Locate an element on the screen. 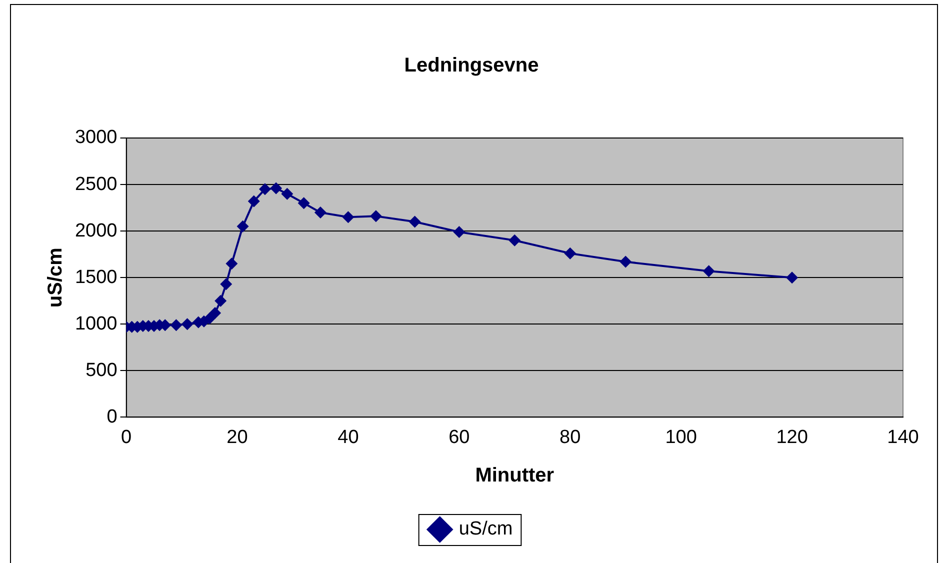  legend-label: uS/cm is located at coordinates (485, 529).